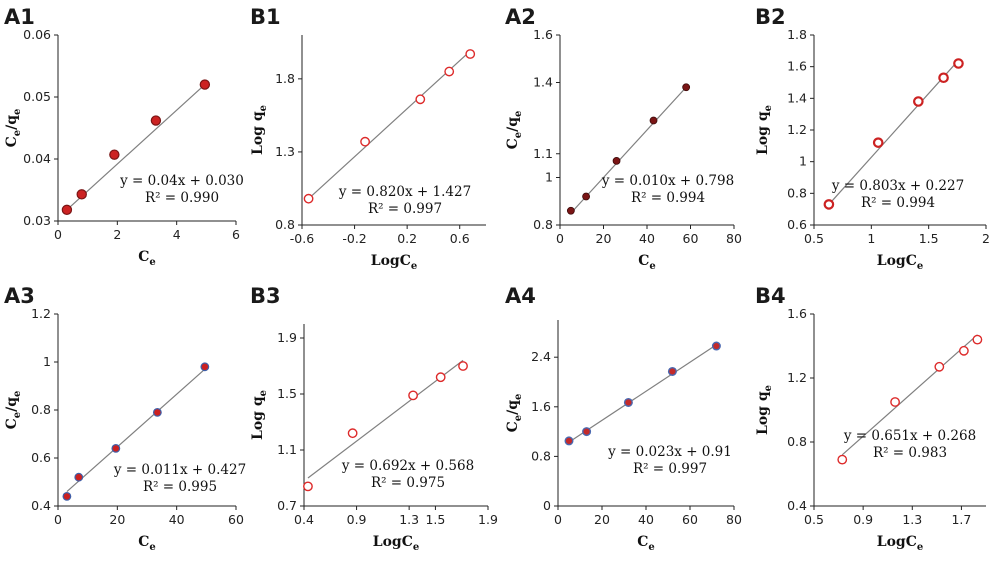 Image resolution: width=1000 pixels, height=564 pixels. What do you see at coordinates (287, 449) in the screenshot?
I see `y-tick-label: 1.1` at bounding box center [287, 449].